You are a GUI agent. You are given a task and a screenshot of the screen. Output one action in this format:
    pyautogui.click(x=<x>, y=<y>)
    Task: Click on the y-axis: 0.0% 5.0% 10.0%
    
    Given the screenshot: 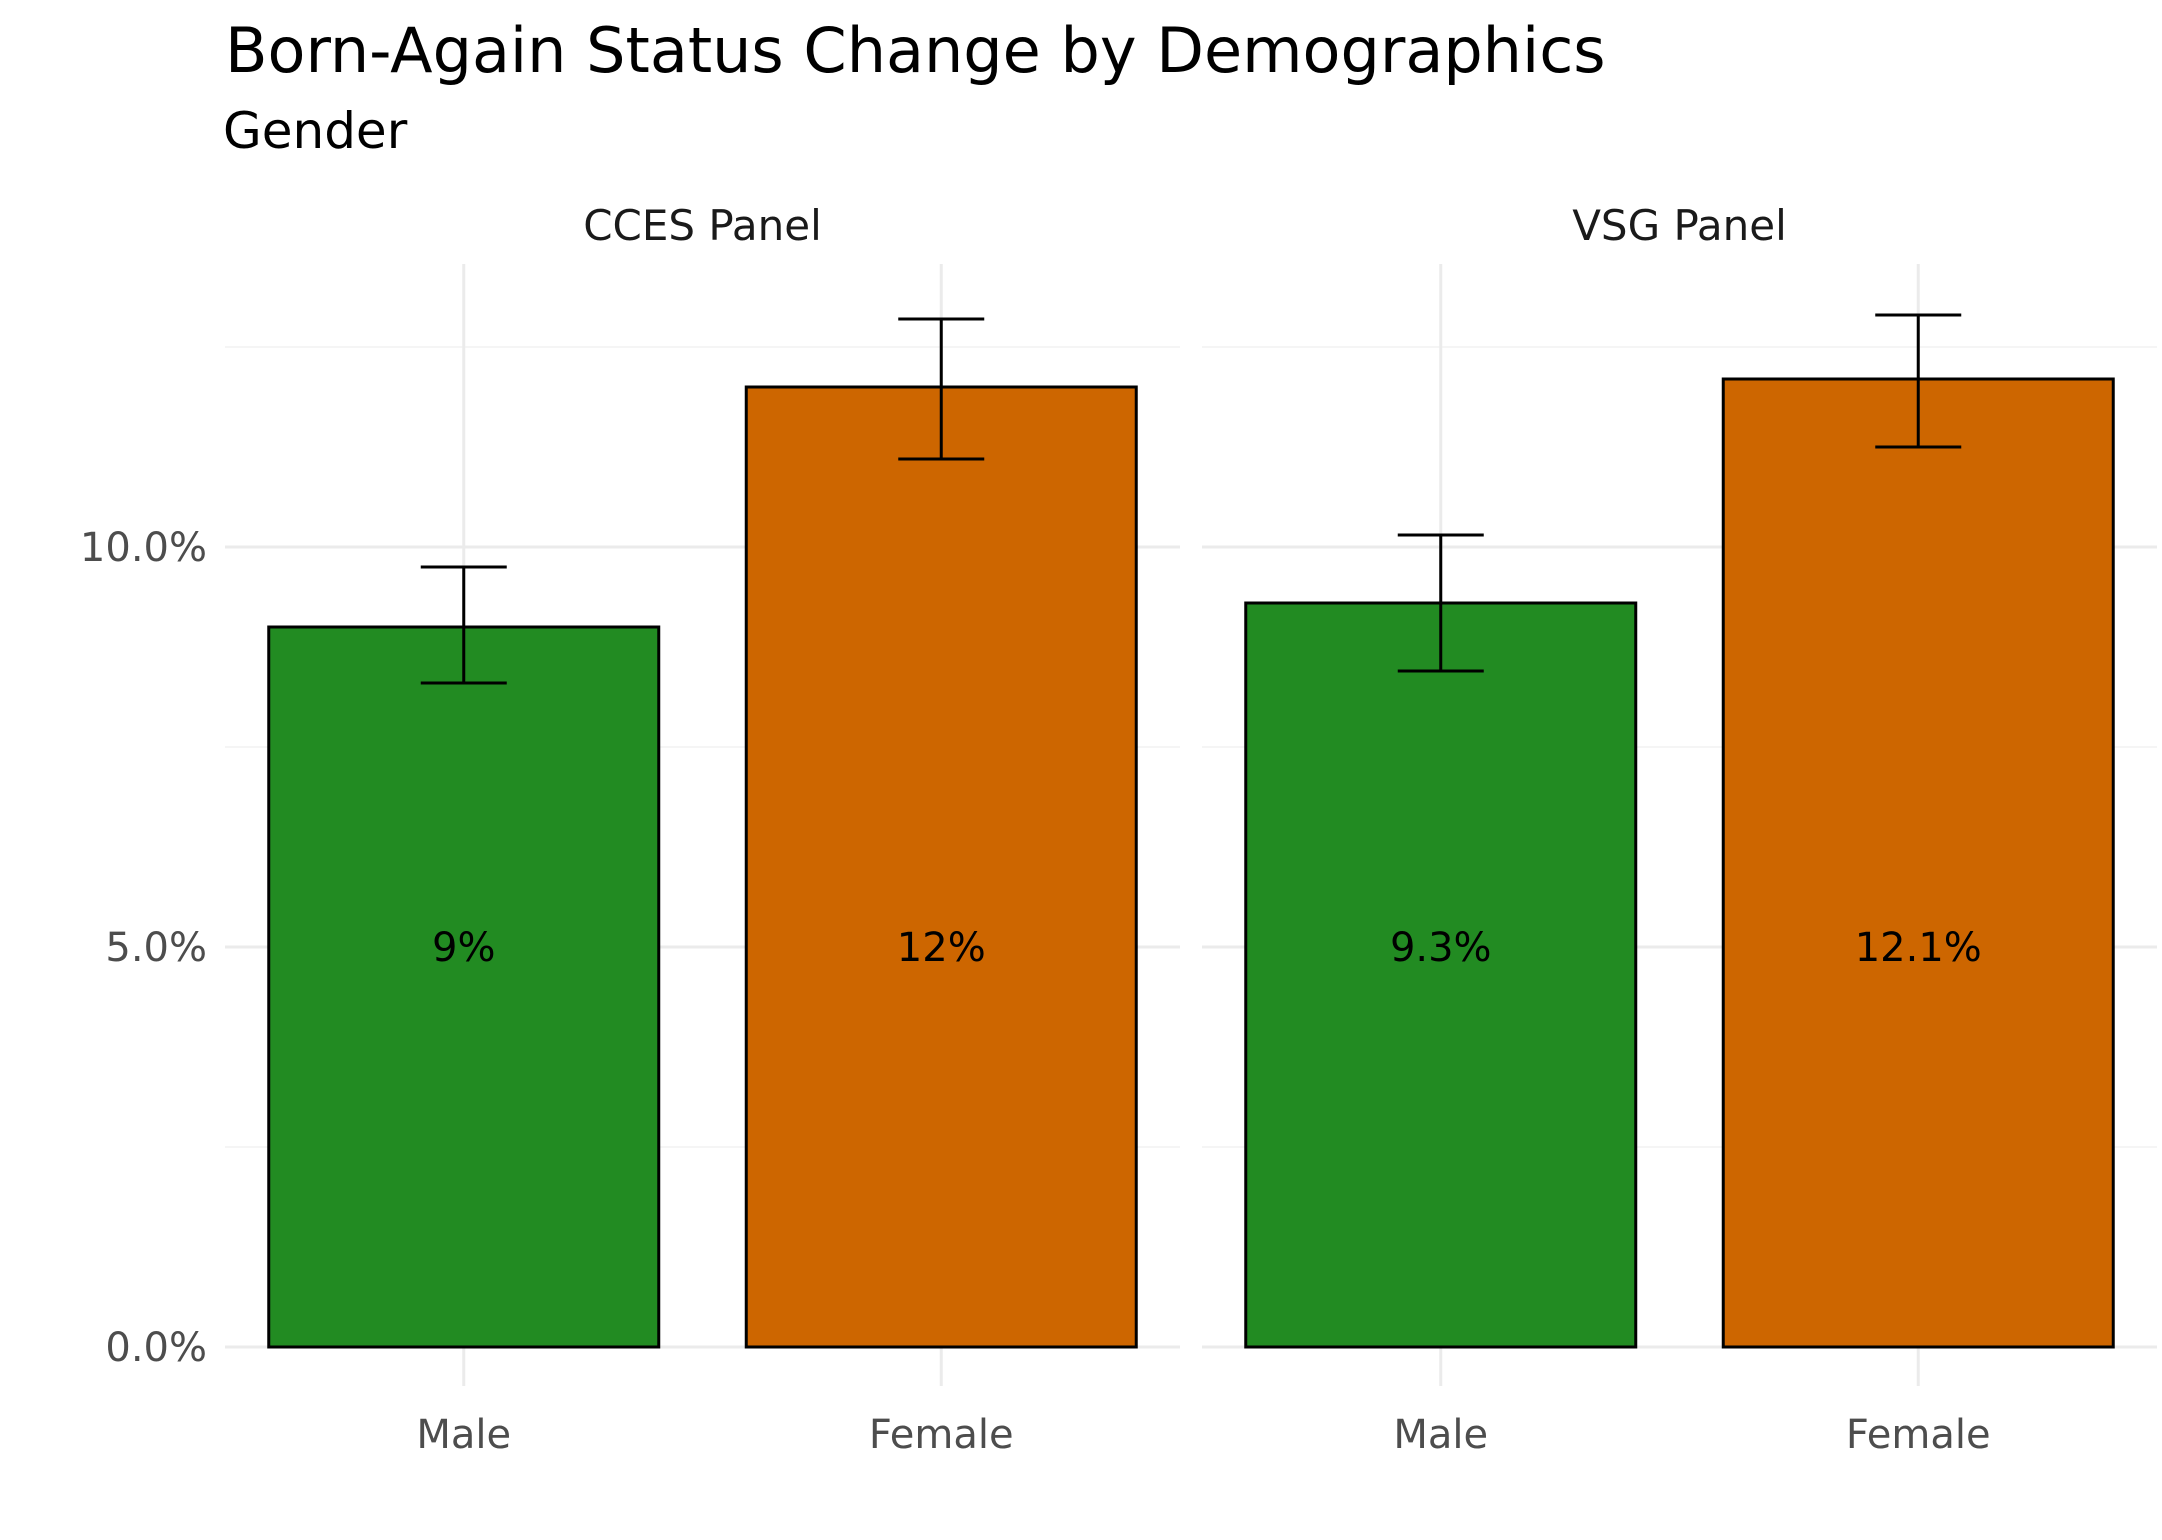 What is the action you would take?
    pyautogui.click(x=143, y=948)
    